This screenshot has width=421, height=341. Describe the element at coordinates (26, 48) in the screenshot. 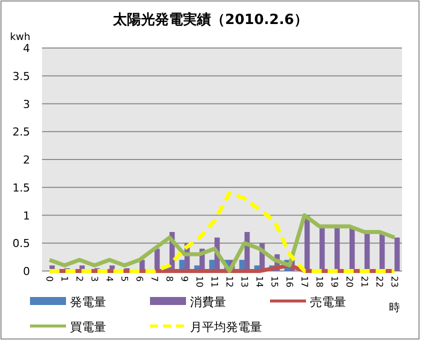

I see `y-tick-label: 4` at that location.